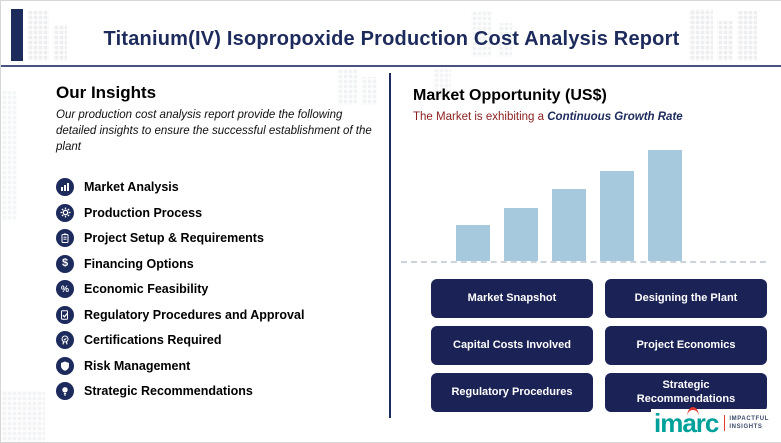 The width and height of the screenshot is (781, 443). Describe the element at coordinates (65, 314) in the screenshot. I see `regulatory-icon` at that location.